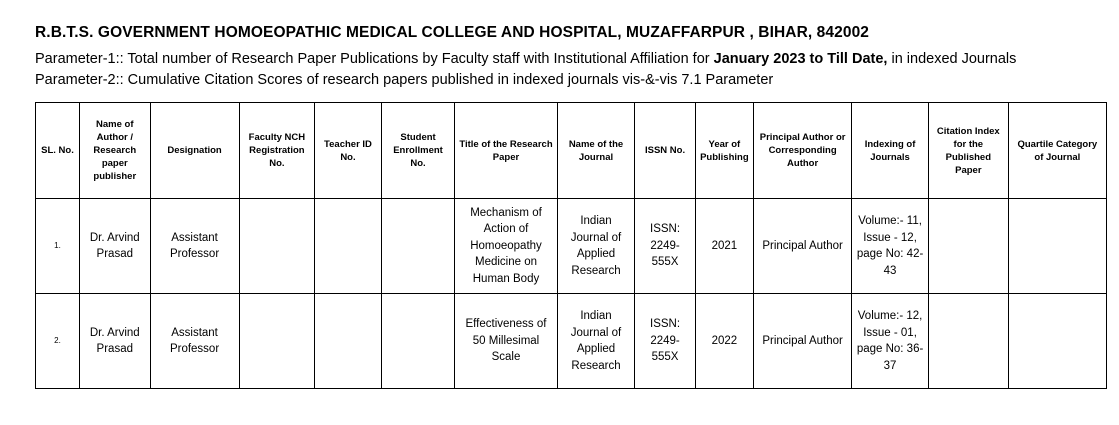 The width and height of the screenshot is (1119, 425). I want to click on cell-year: 2022, so click(724, 341).